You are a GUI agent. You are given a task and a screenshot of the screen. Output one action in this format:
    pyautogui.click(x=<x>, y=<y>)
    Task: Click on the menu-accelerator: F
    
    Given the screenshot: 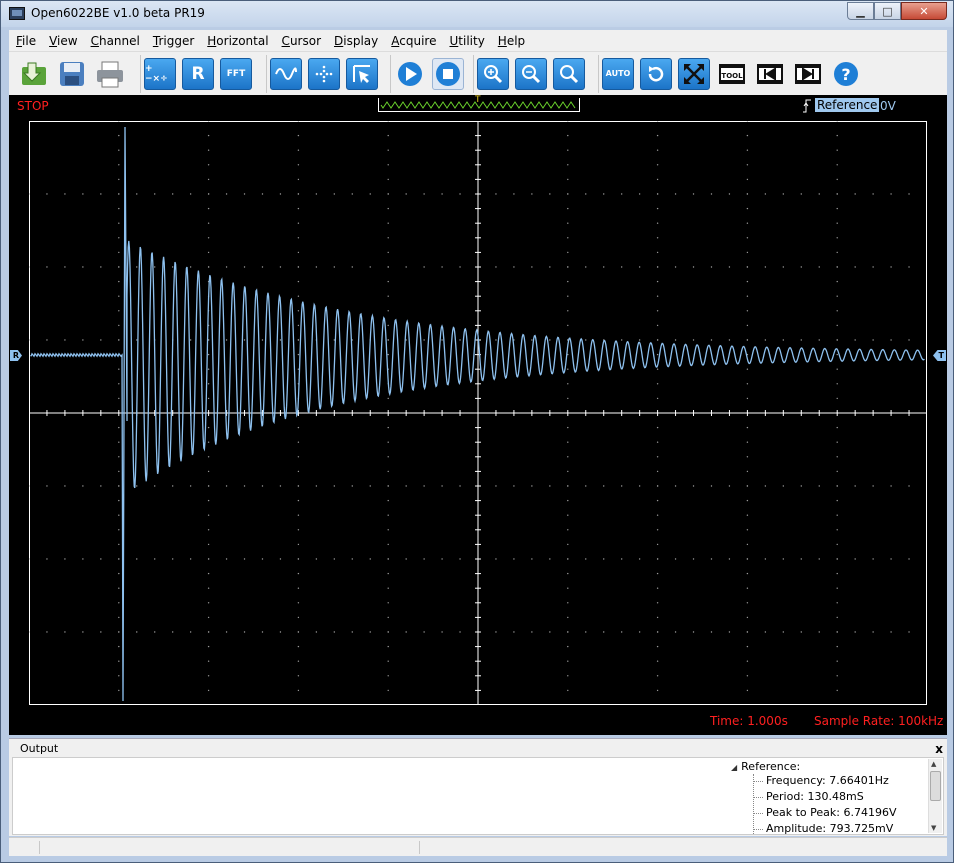 What is the action you would take?
    pyautogui.click(x=19, y=40)
    